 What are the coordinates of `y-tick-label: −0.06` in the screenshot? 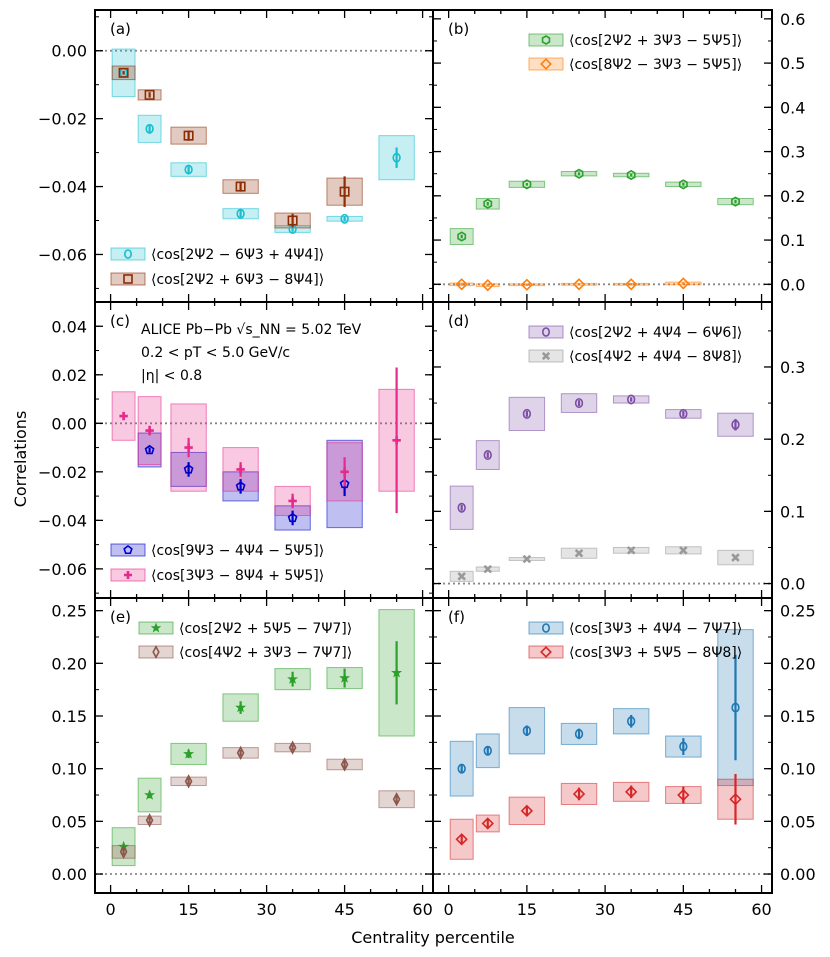 It's located at (62, 569).